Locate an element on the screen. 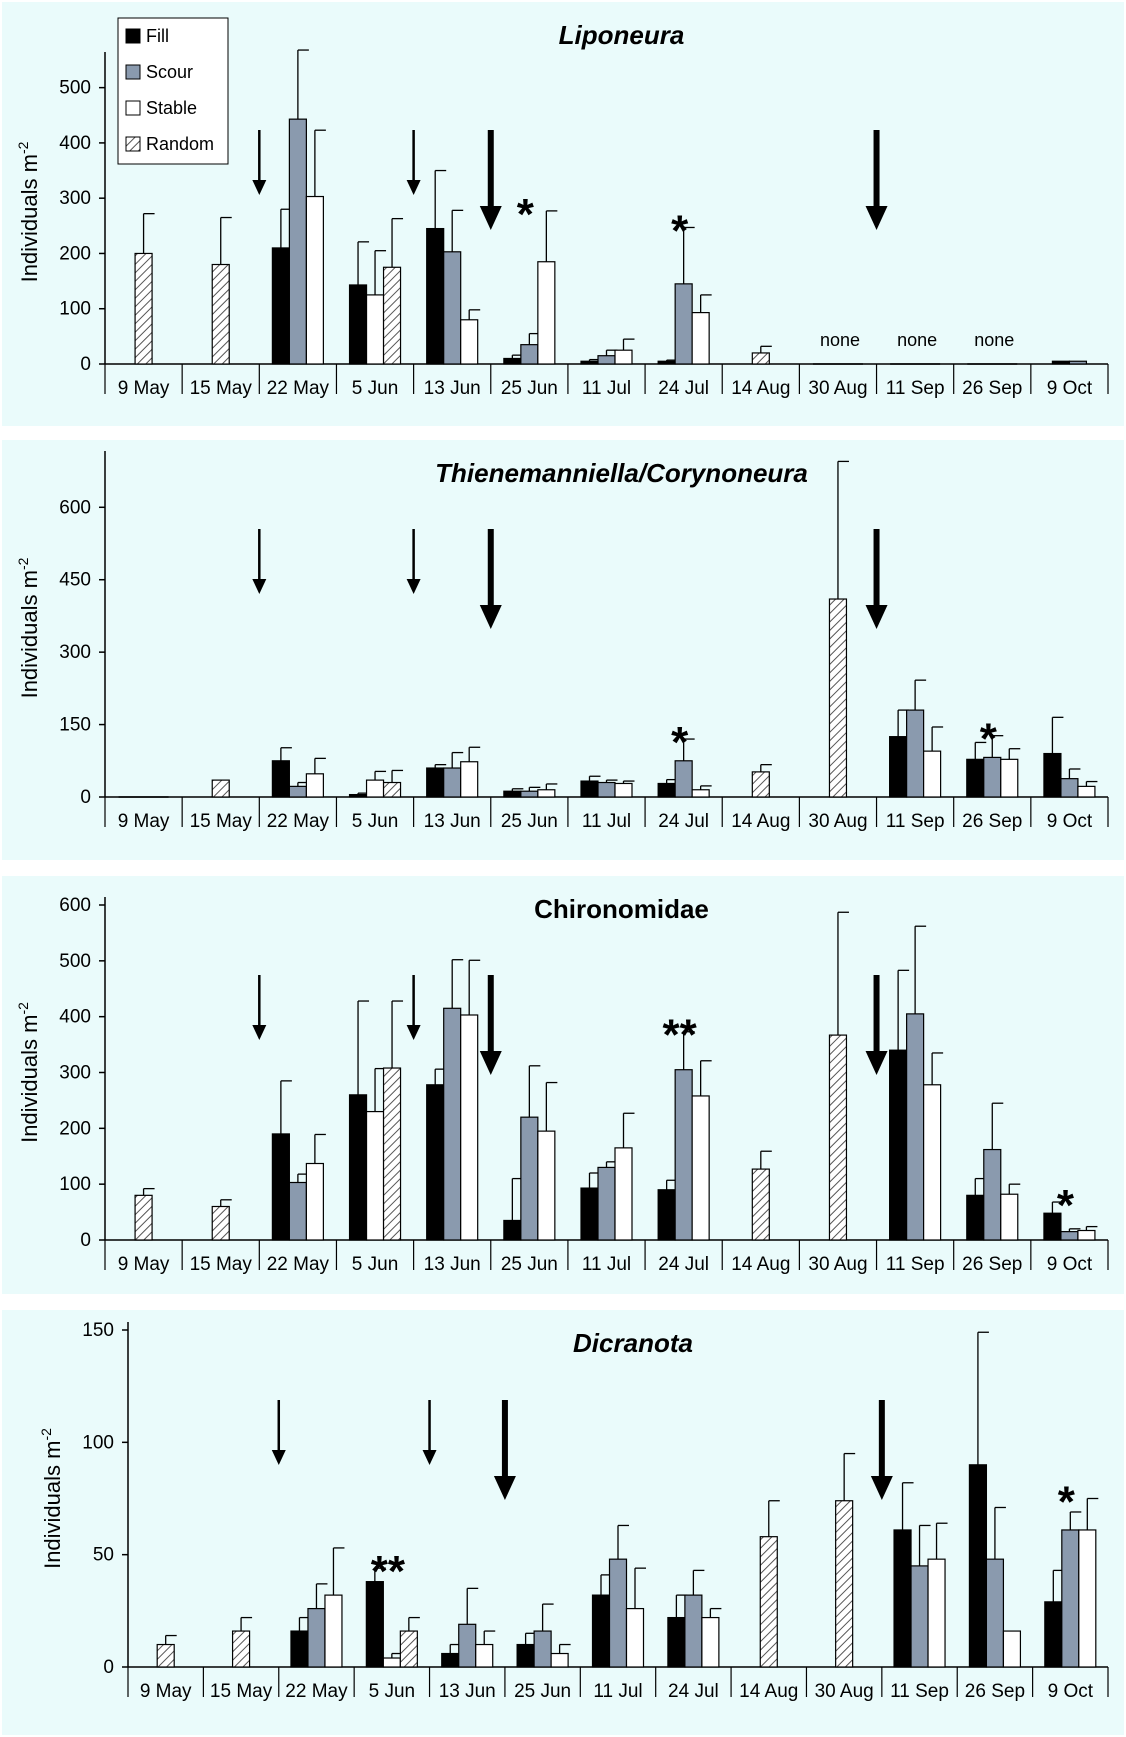 This screenshot has height=1737, width=1126. y-tick-label: 200 is located at coordinates (75, 1128).